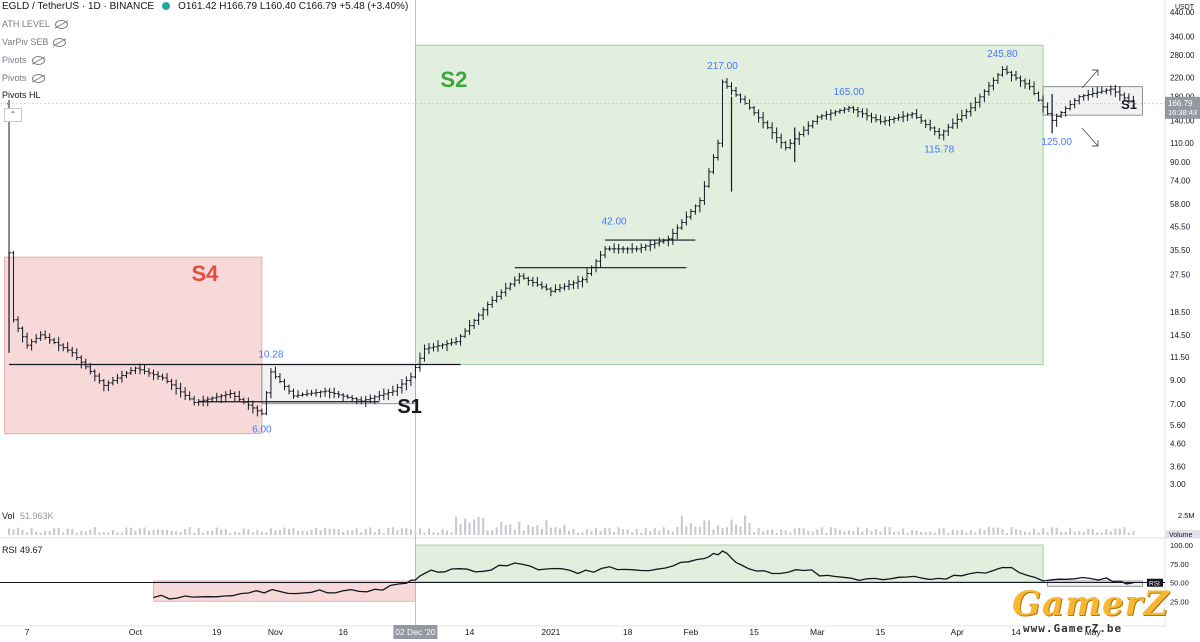 This screenshot has width=1200, height=642. Describe the element at coordinates (206, 273) in the screenshot. I see `zone-label-s4: S4` at that location.